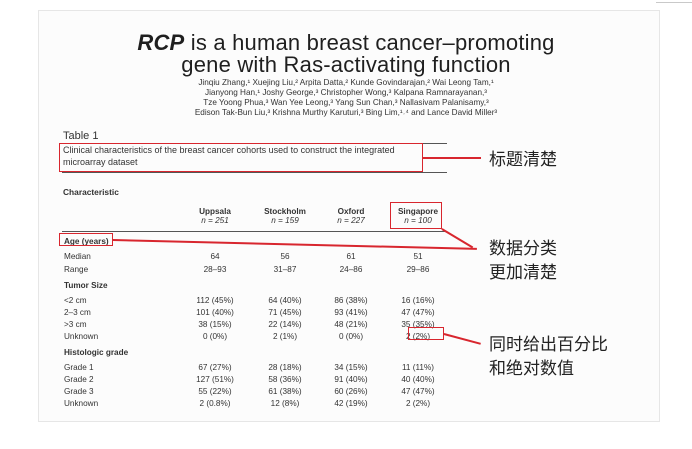  I want to click on cohort-header-stockholm: Stockholm n = 159, so click(285, 216).